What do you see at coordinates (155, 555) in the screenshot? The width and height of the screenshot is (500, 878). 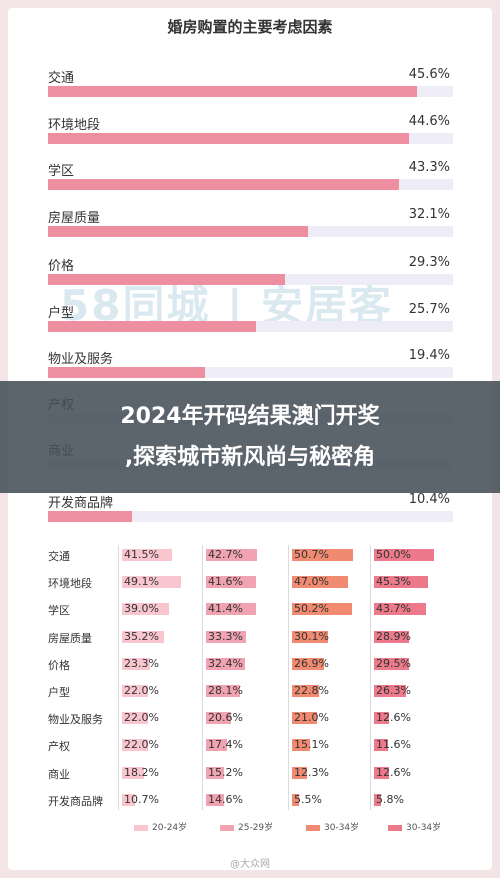 I see `table-cell: 41.5%` at bounding box center [155, 555].